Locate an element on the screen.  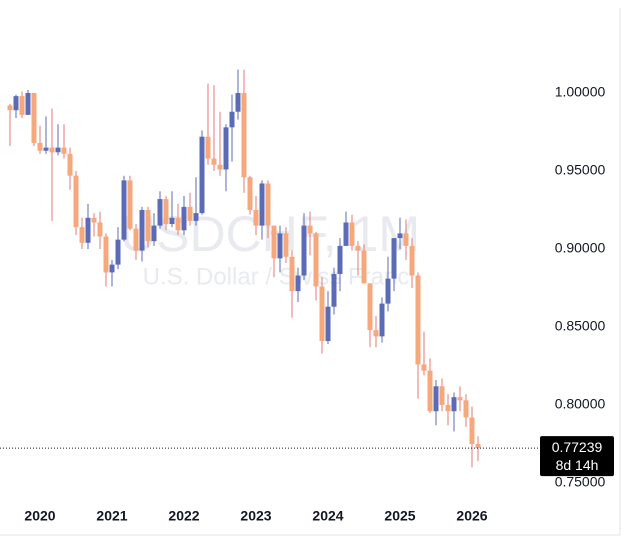
x-tick-label: 2026 is located at coordinates (471, 516).